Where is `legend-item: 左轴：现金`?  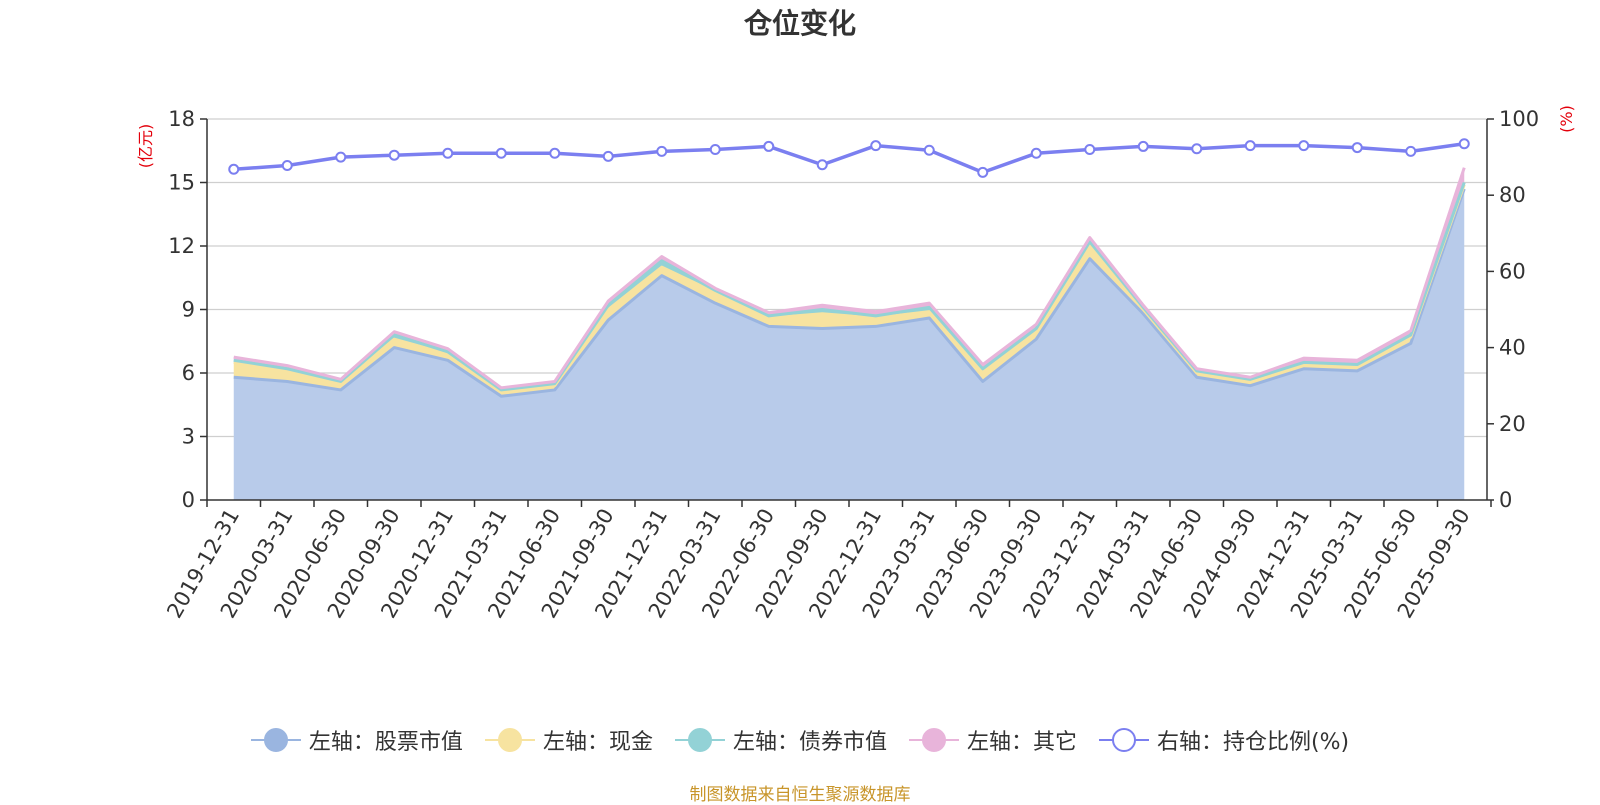
legend-item: 左轴：现金 is located at coordinates (568, 740).